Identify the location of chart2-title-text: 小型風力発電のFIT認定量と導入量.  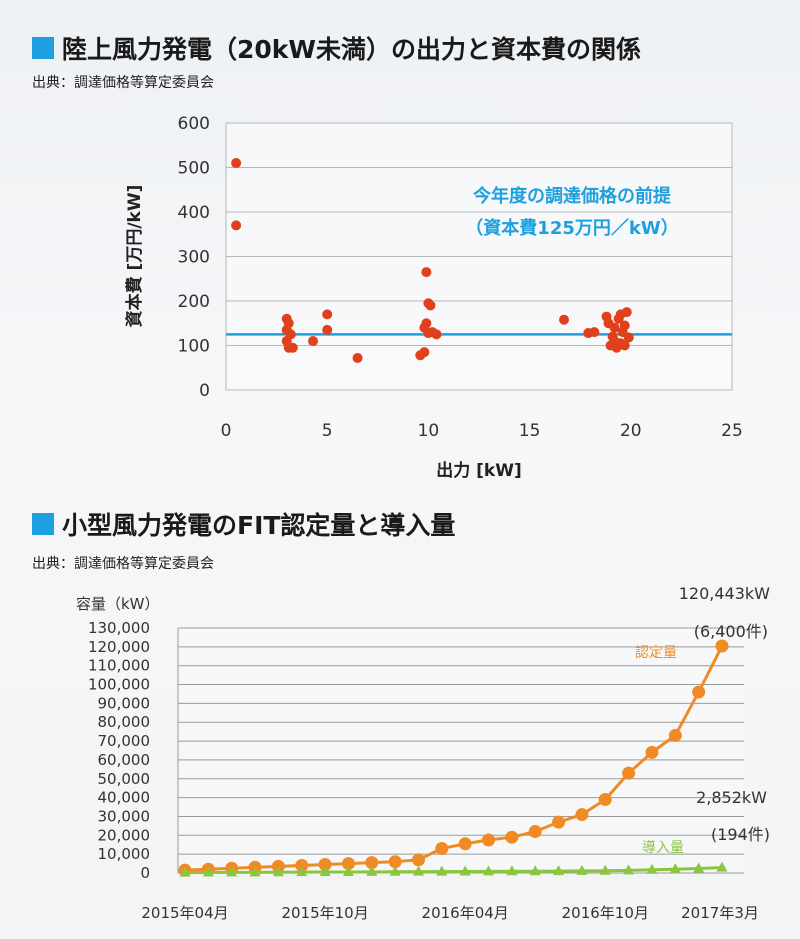
(259, 525).